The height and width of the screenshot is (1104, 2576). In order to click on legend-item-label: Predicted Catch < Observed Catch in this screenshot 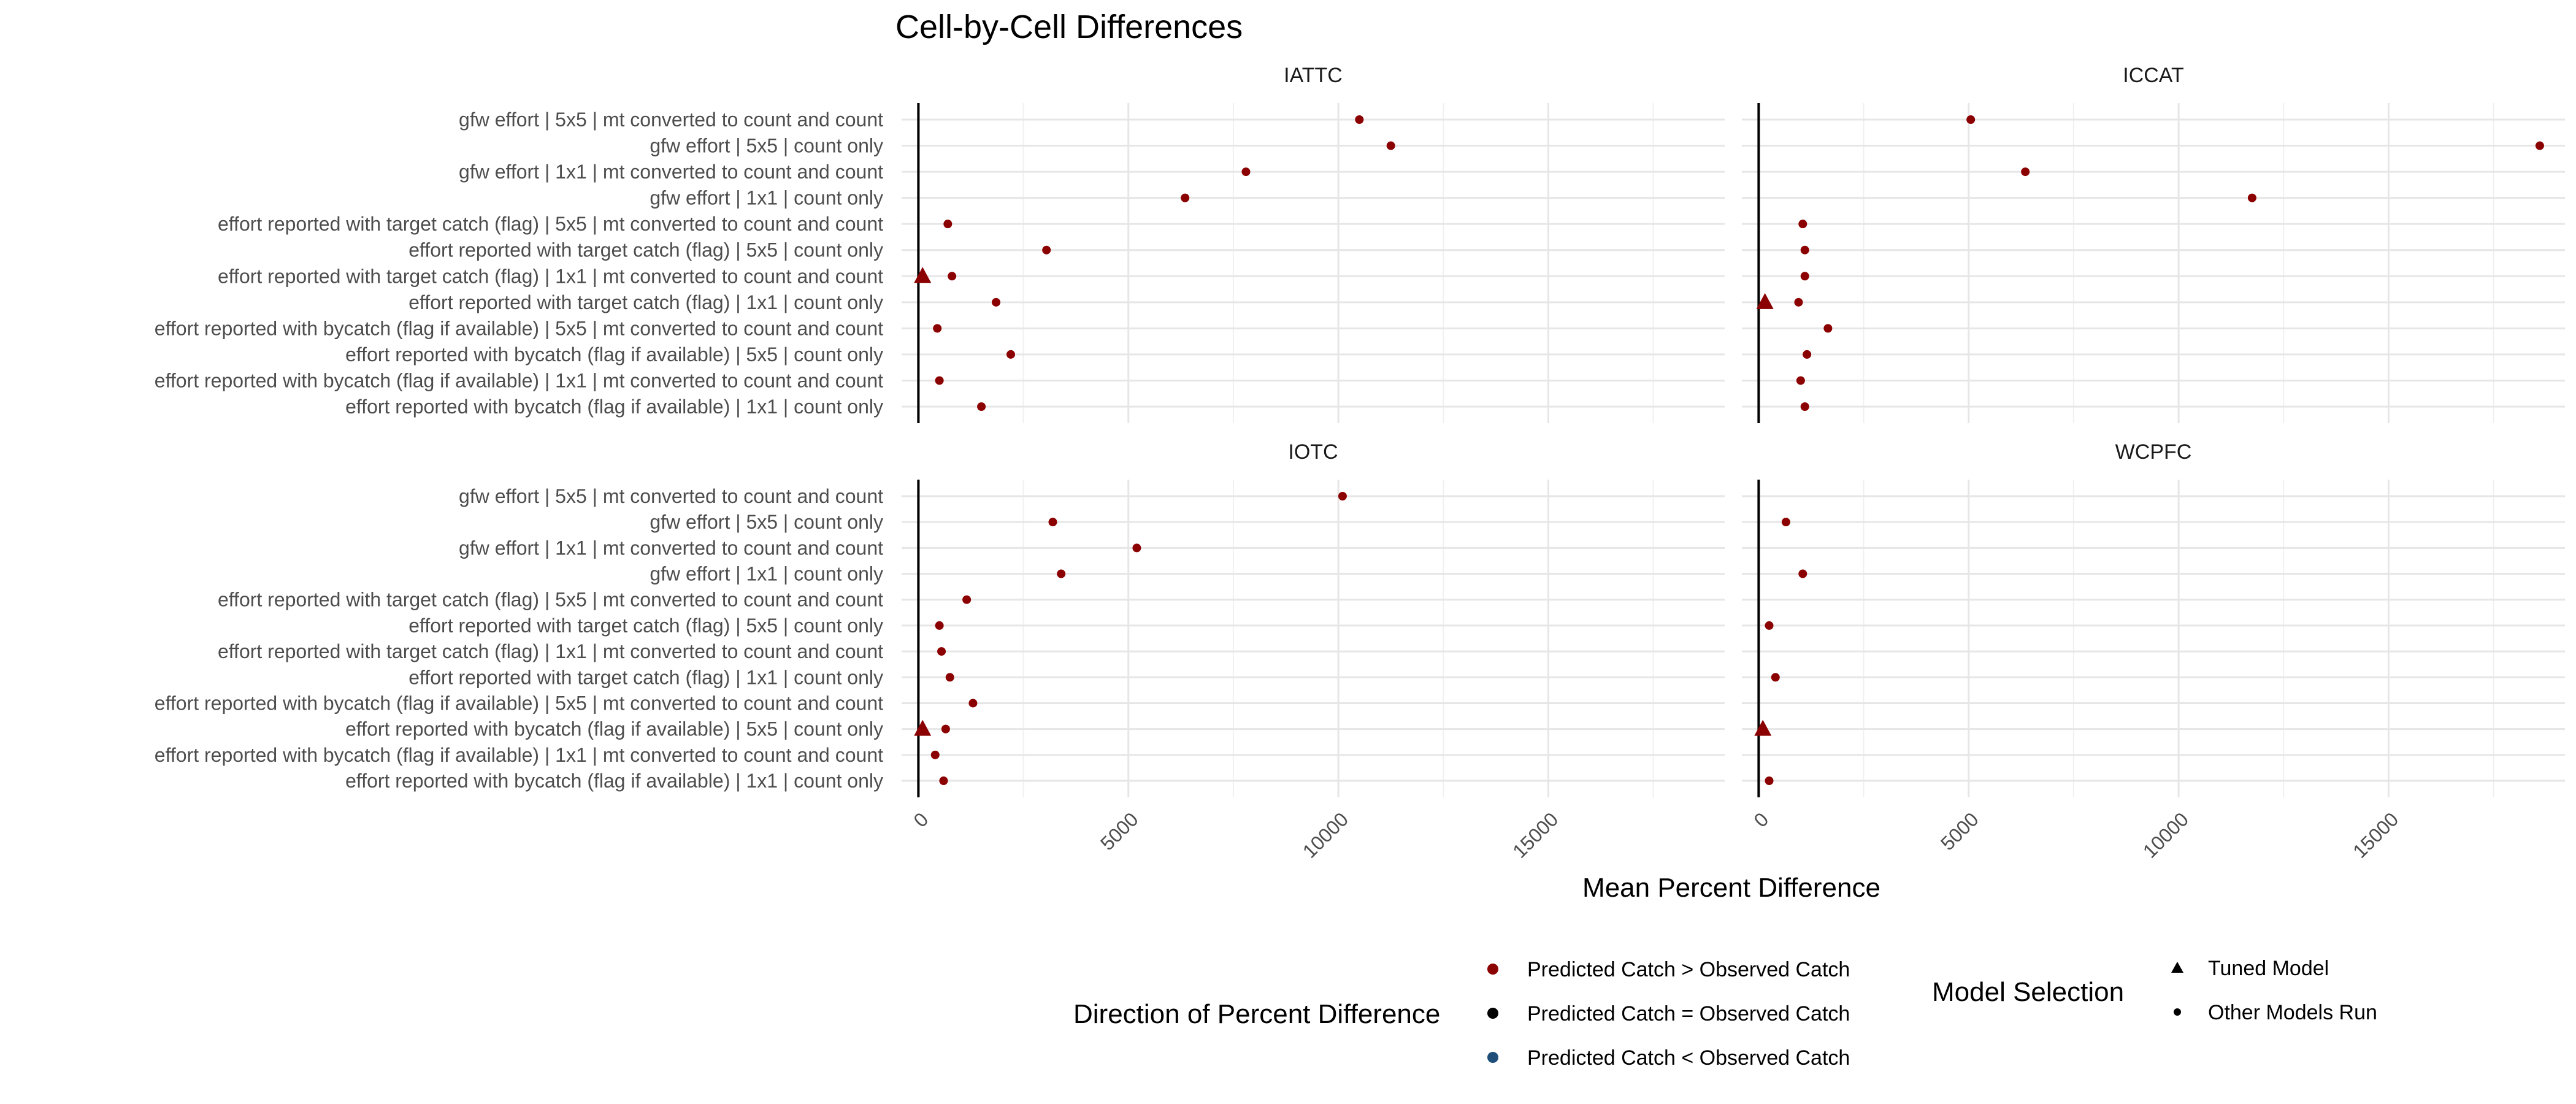, I will do `click(1688, 1058)`.